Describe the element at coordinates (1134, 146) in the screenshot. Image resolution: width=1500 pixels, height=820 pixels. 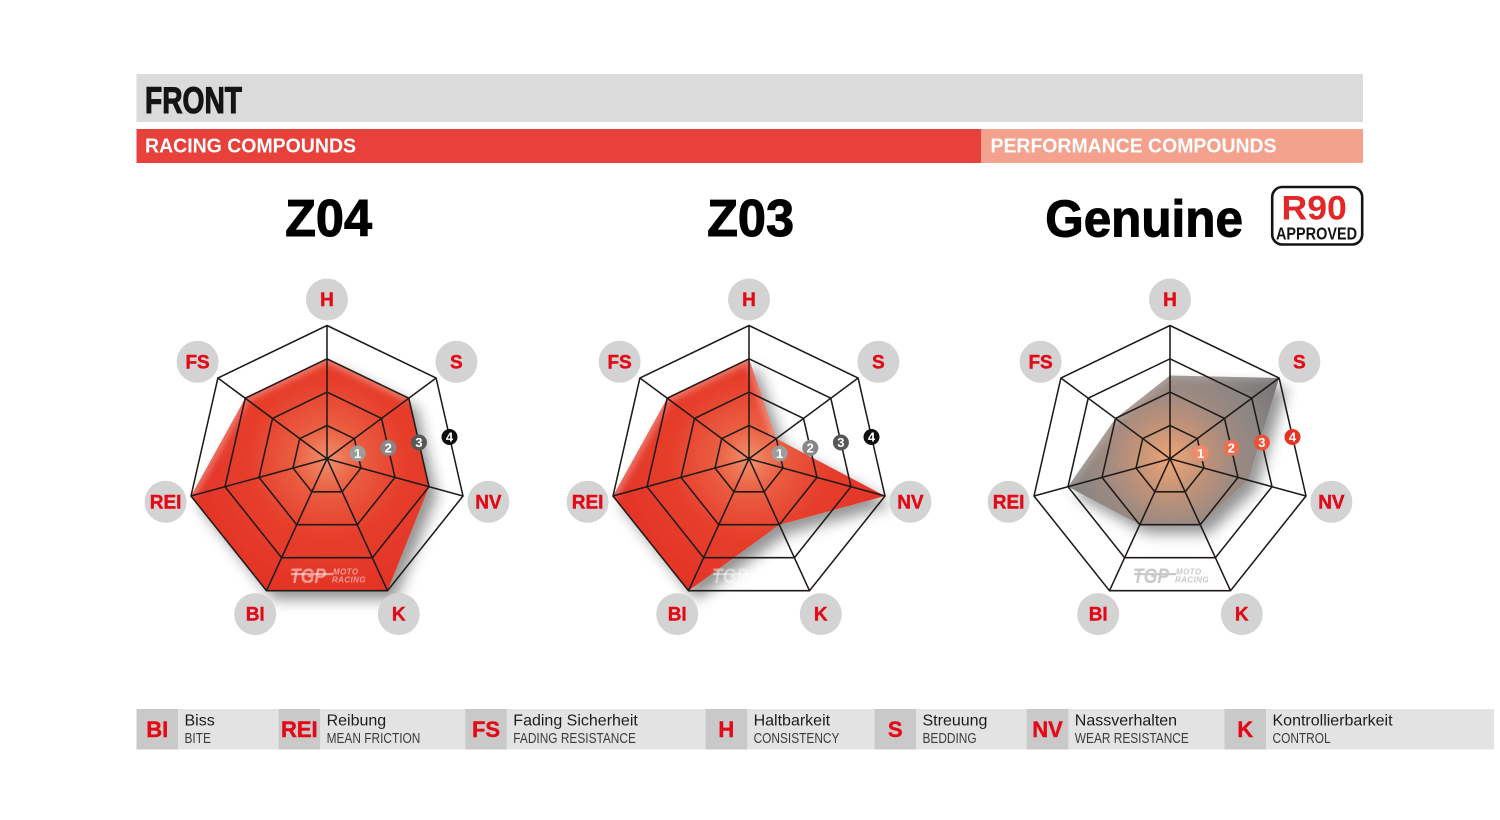
I see `svg-text: PERFORMANCE COMPOUNDS` at that location.